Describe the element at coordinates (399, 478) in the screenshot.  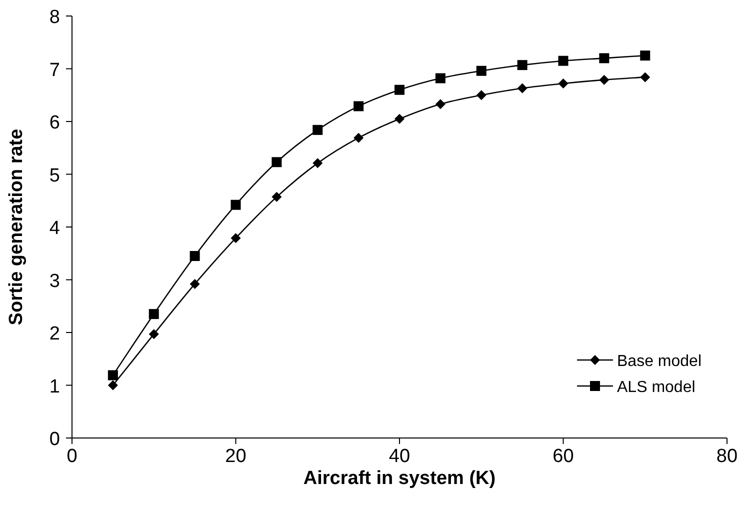
I see `x-axis-title: Aircraft in system (K)` at that location.